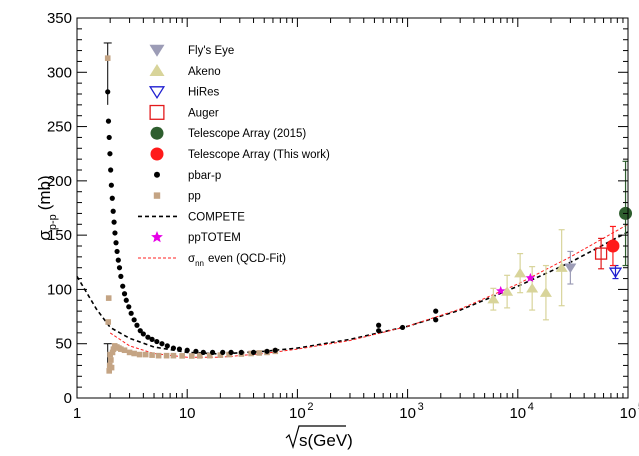  What do you see at coordinates (216, 217) in the screenshot?
I see `legend-label: COMPETE` at bounding box center [216, 217].